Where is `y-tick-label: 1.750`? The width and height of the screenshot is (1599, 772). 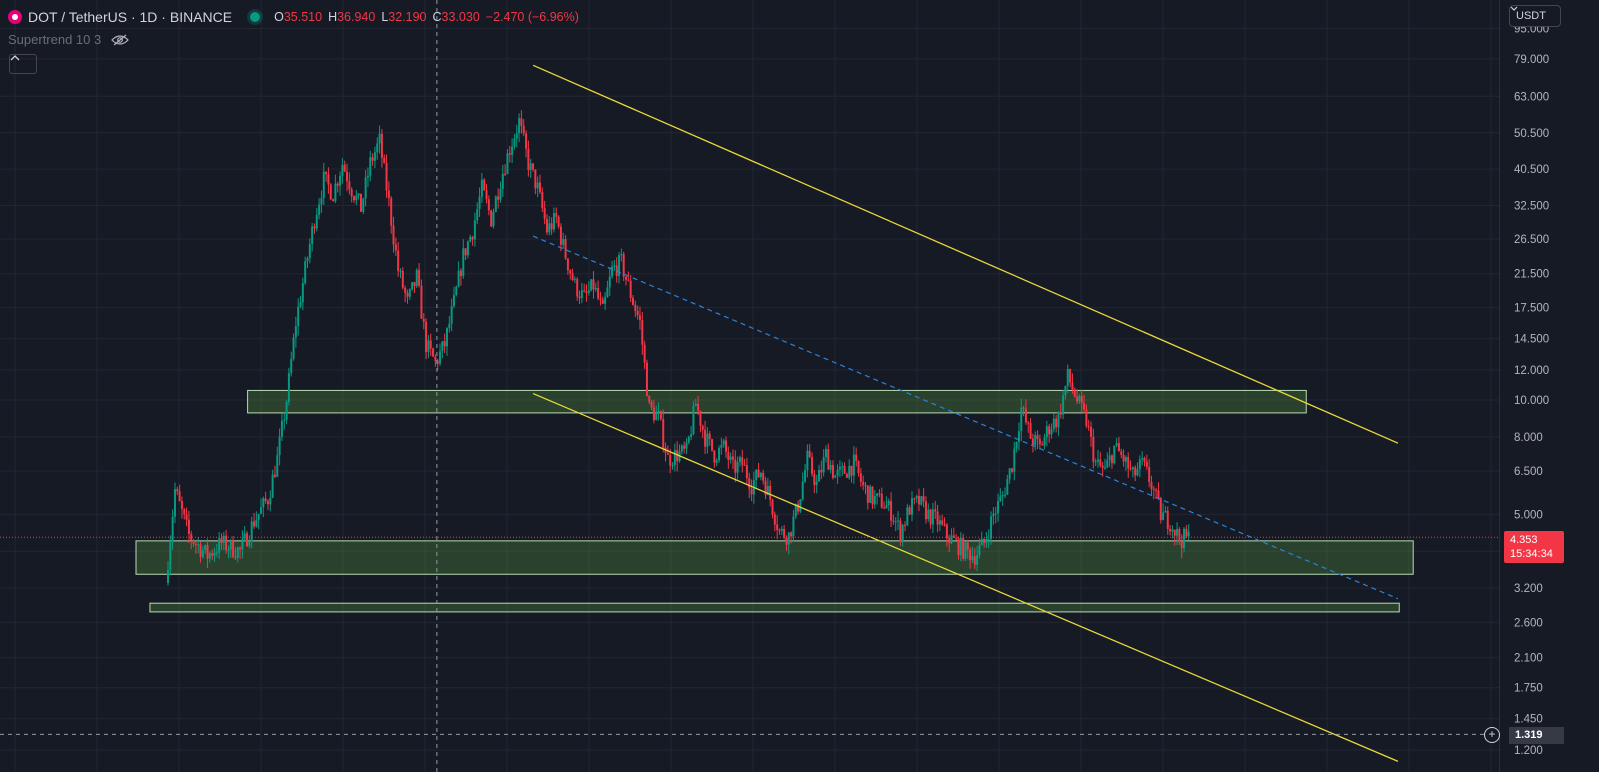 y-tick-label: 1.750 is located at coordinates (1528, 689).